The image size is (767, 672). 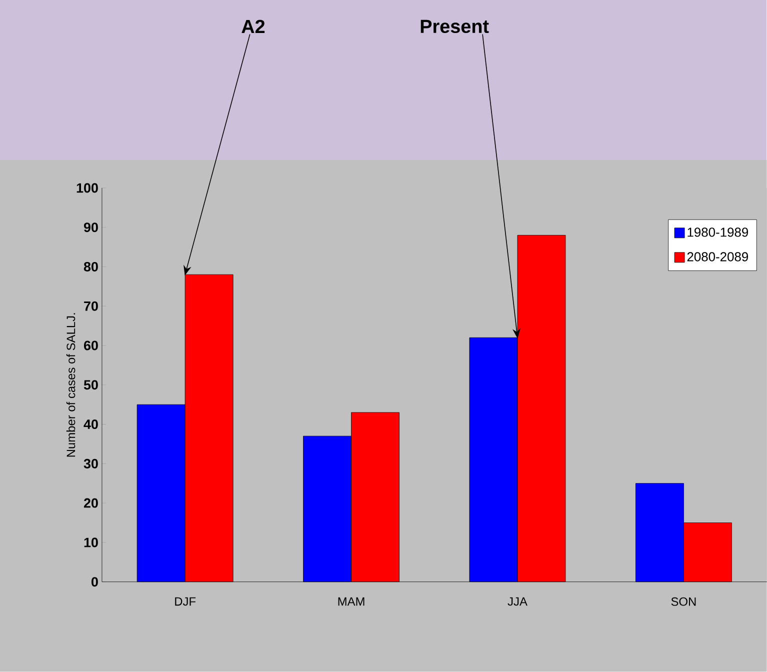 I want to click on y-tick-label: 30, so click(x=91, y=463).